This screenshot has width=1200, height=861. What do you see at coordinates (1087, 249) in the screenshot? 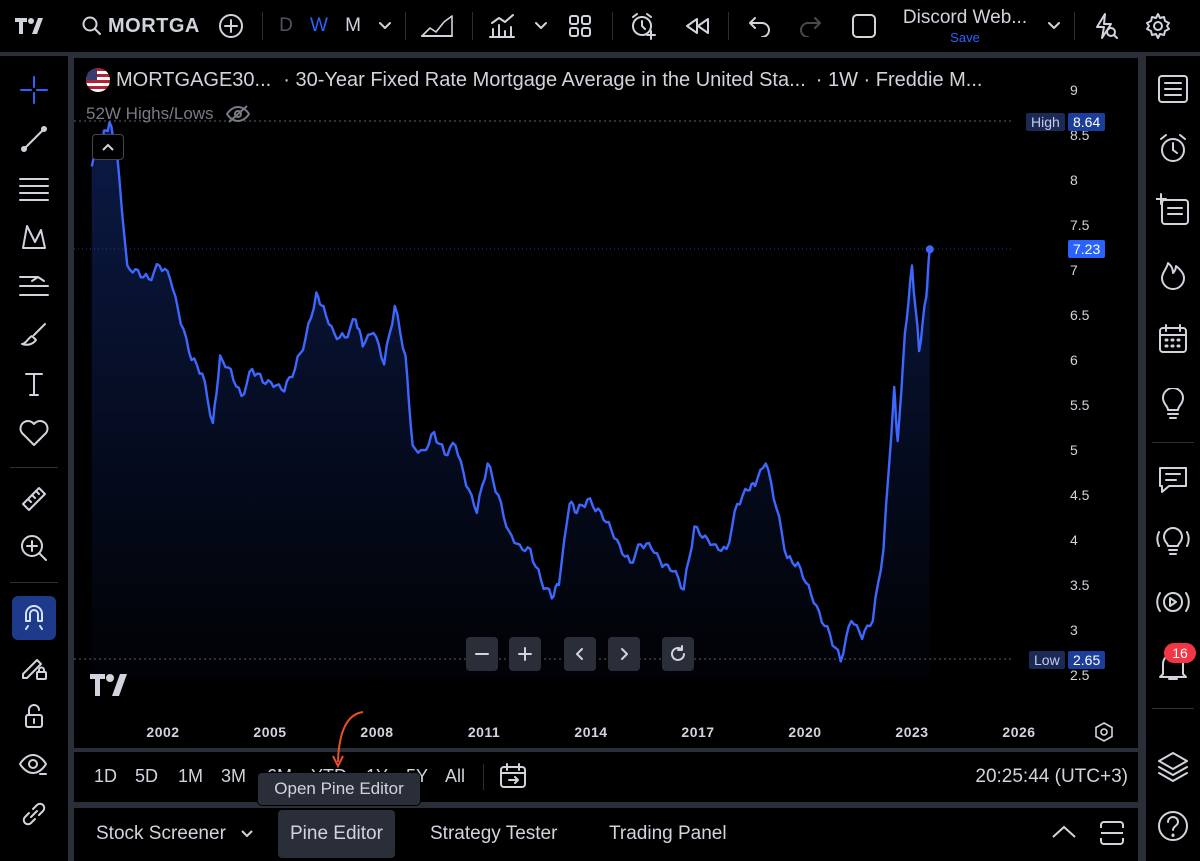
I see `current-price-tag: 7.23` at bounding box center [1087, 249].